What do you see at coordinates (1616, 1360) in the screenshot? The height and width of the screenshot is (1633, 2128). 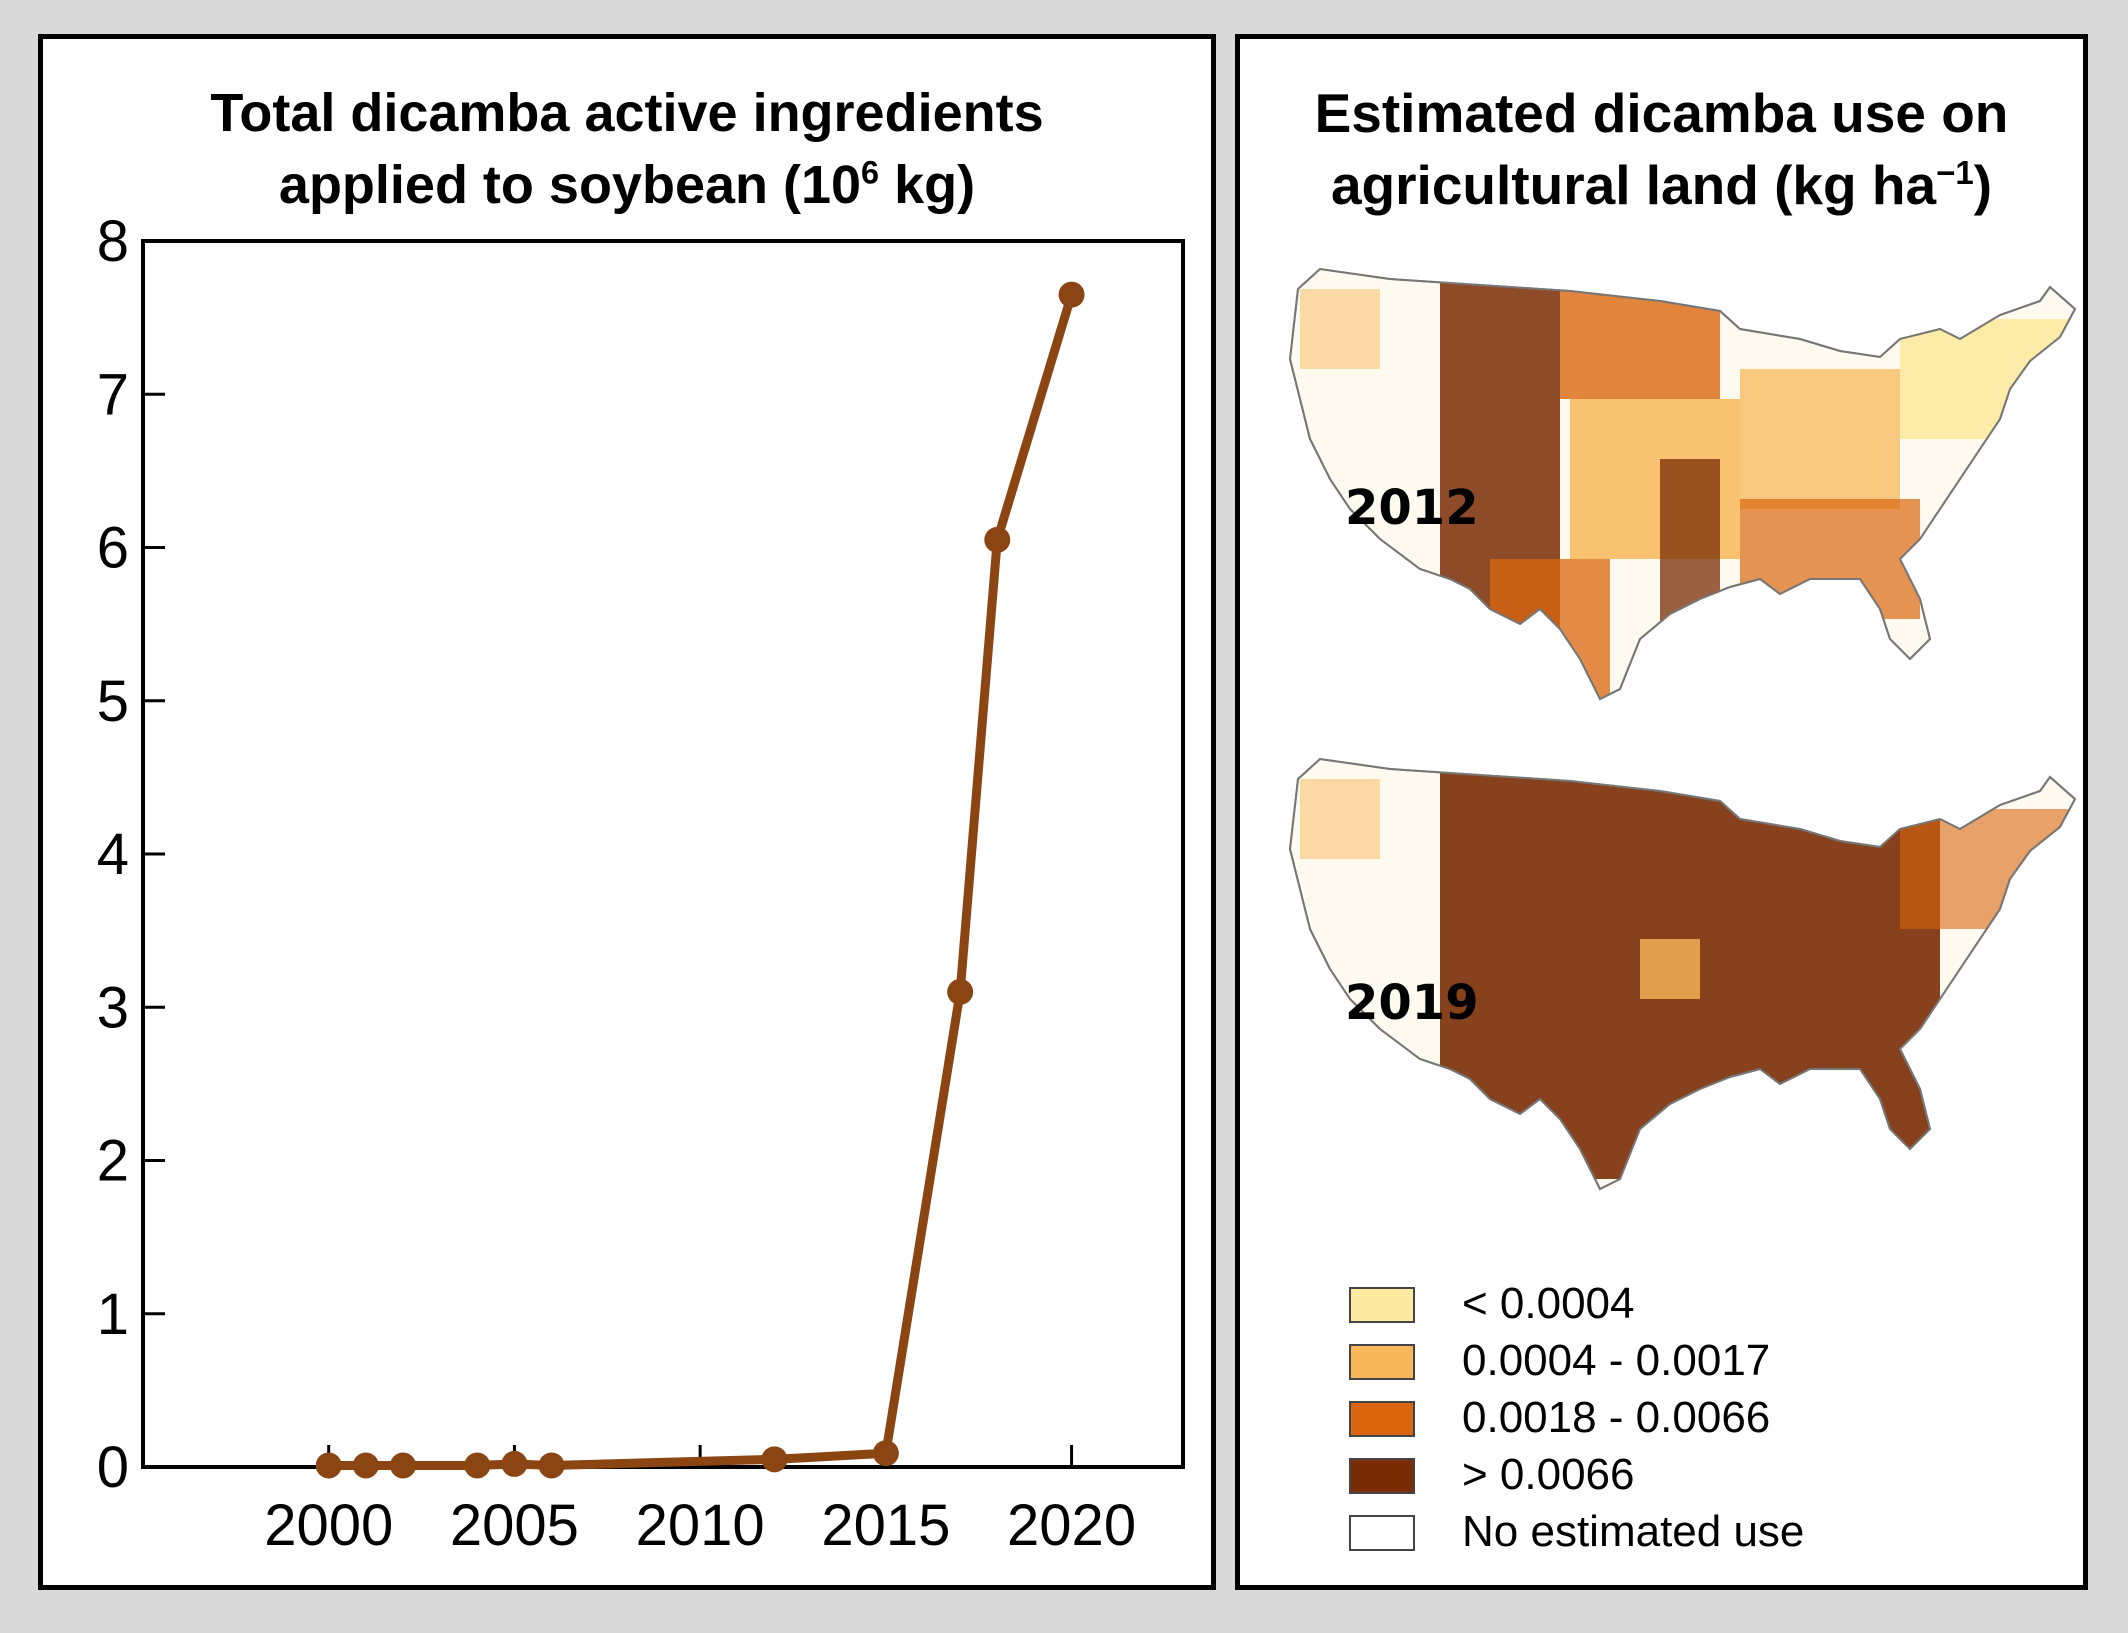 I see `legend-label-1: 0.0004 - 0.0017` at bounding box center [1616, 1360].